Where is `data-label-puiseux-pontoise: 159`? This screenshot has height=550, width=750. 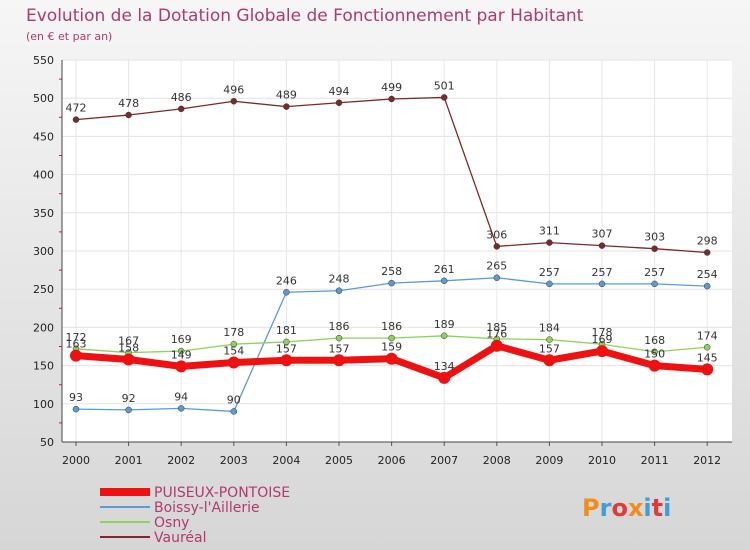
data-label-puiseux-pontoise: 159 is located at coordinates (391, 347).